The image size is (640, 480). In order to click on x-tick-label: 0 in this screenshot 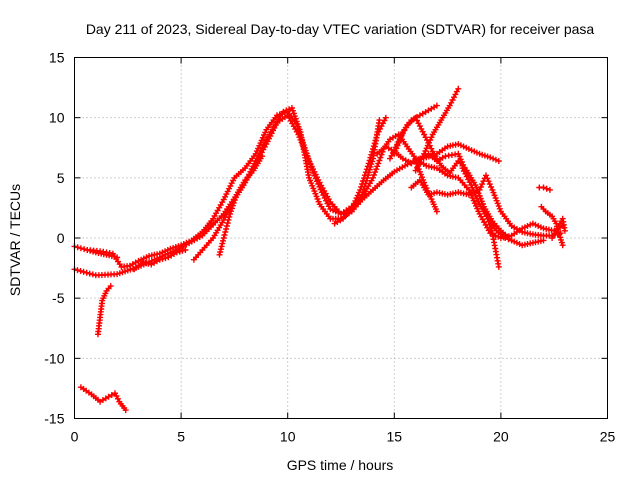, I will do `click(75, 437)`.